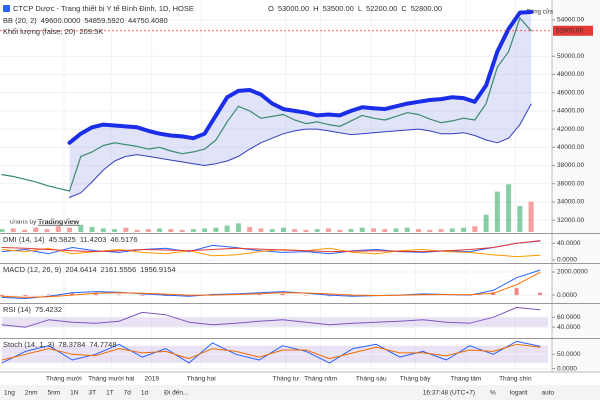  Describe the element at coordinates (465, 379) in the screenshot. I see `x-tick-label: Tháng tám` at that location.